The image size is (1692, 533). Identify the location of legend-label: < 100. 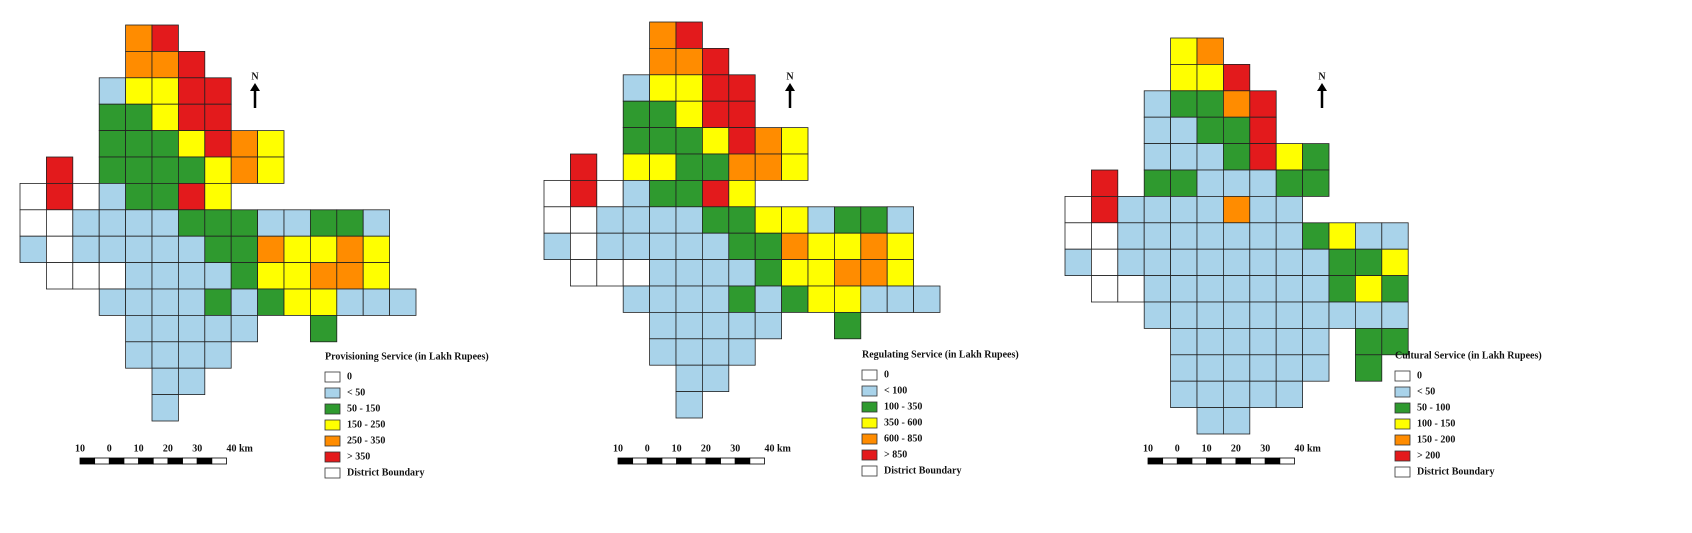
(895, 390).